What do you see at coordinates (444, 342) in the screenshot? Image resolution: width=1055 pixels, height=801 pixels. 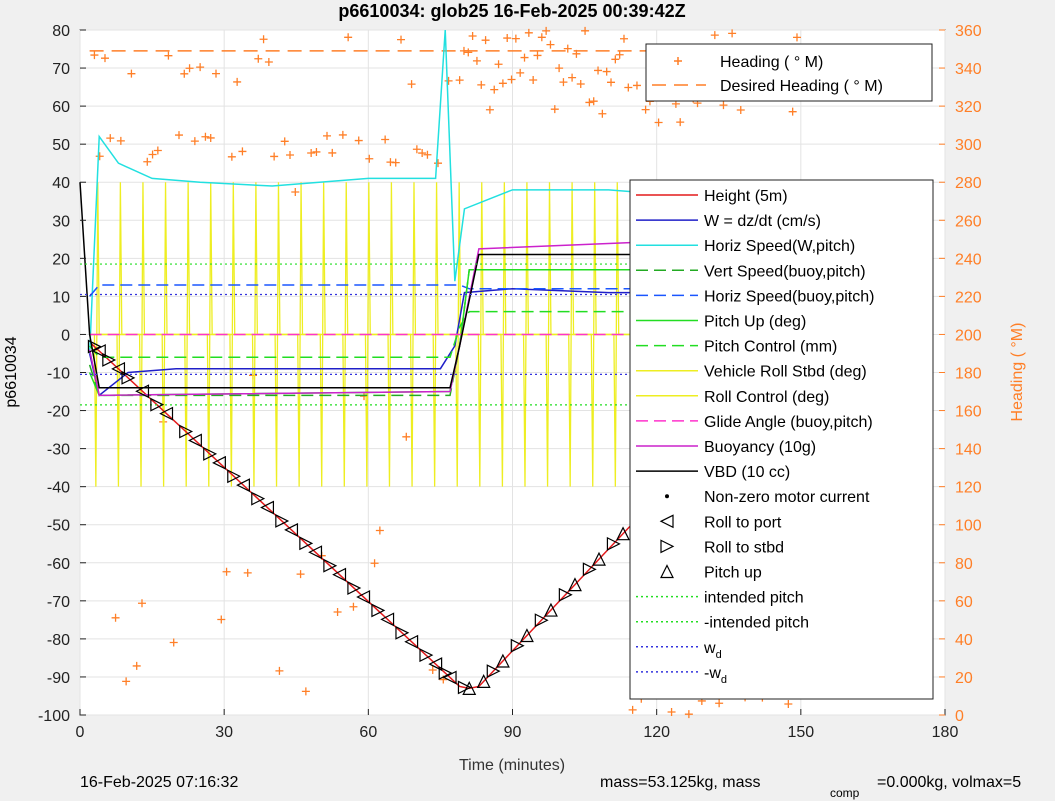 I see `series-w-dz-dt-cm-s` at bounding box center [444, 342].